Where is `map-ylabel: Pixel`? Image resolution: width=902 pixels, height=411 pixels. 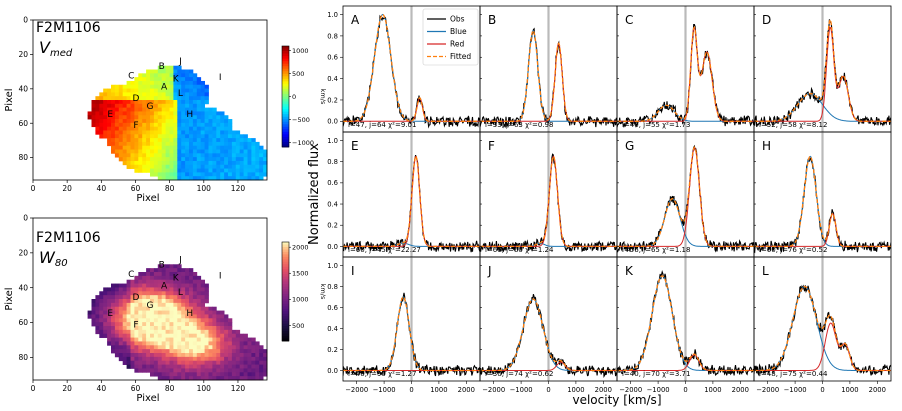
map-ylabel: Pixel is located at coordinates (9, 99).